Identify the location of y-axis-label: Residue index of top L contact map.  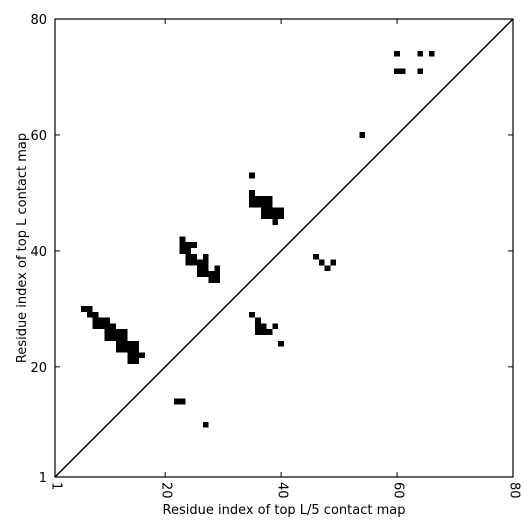
(22, 248).